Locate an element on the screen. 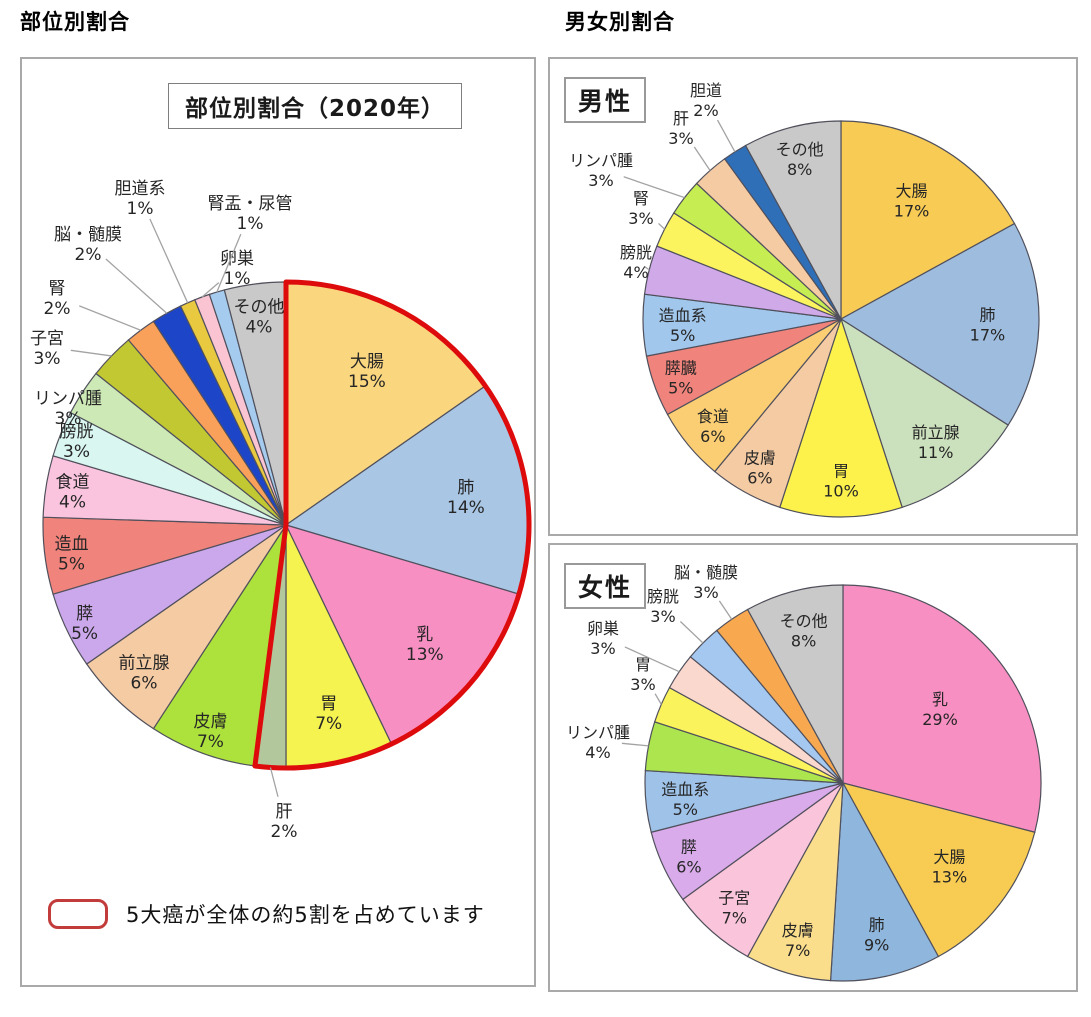  male-badge: 男性 is located at coordinates (605, 100).